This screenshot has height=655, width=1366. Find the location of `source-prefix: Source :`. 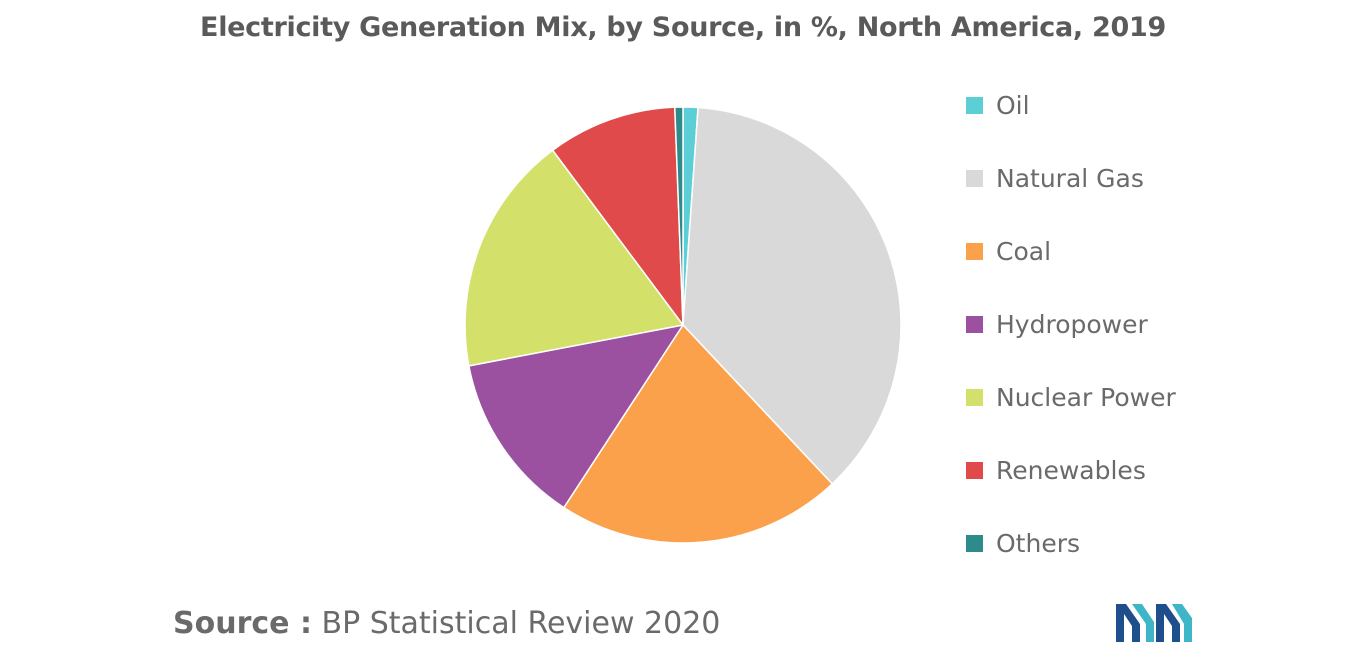

source-prefix: Source : is located at coordinates (242, 623).